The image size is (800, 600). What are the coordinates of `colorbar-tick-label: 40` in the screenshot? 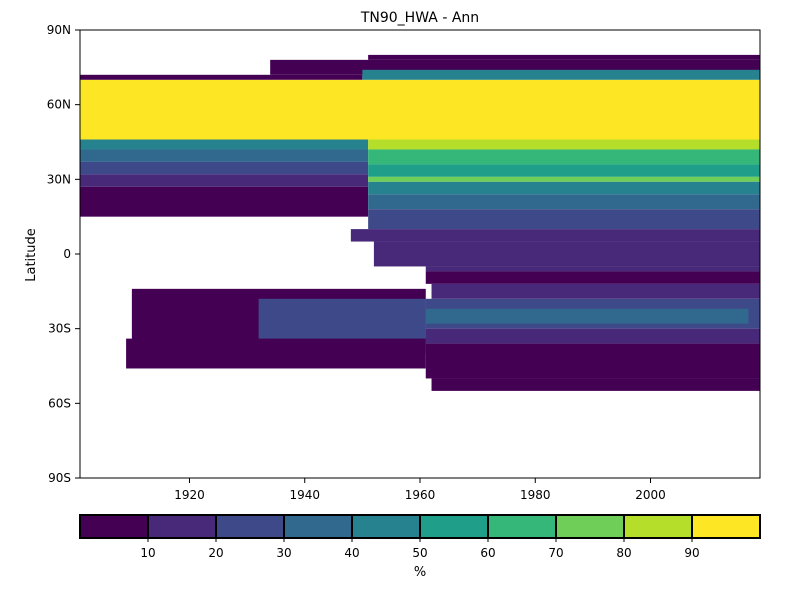 It's located at (351, 553).